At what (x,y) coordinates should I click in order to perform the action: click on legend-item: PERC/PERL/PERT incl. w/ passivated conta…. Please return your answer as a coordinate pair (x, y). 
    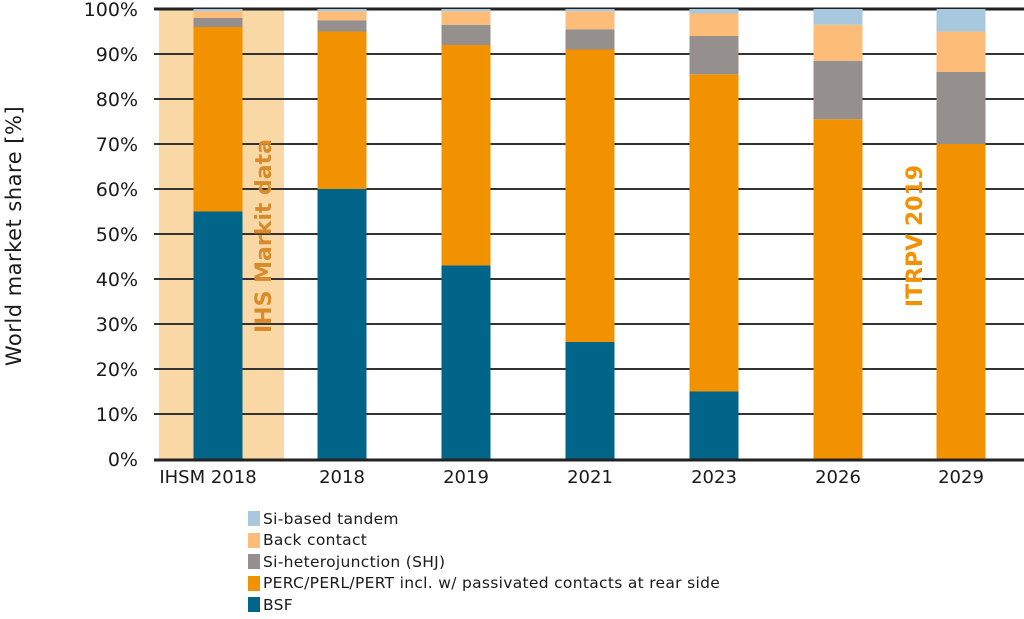
    Looking at the image, I should click on (484, 584).